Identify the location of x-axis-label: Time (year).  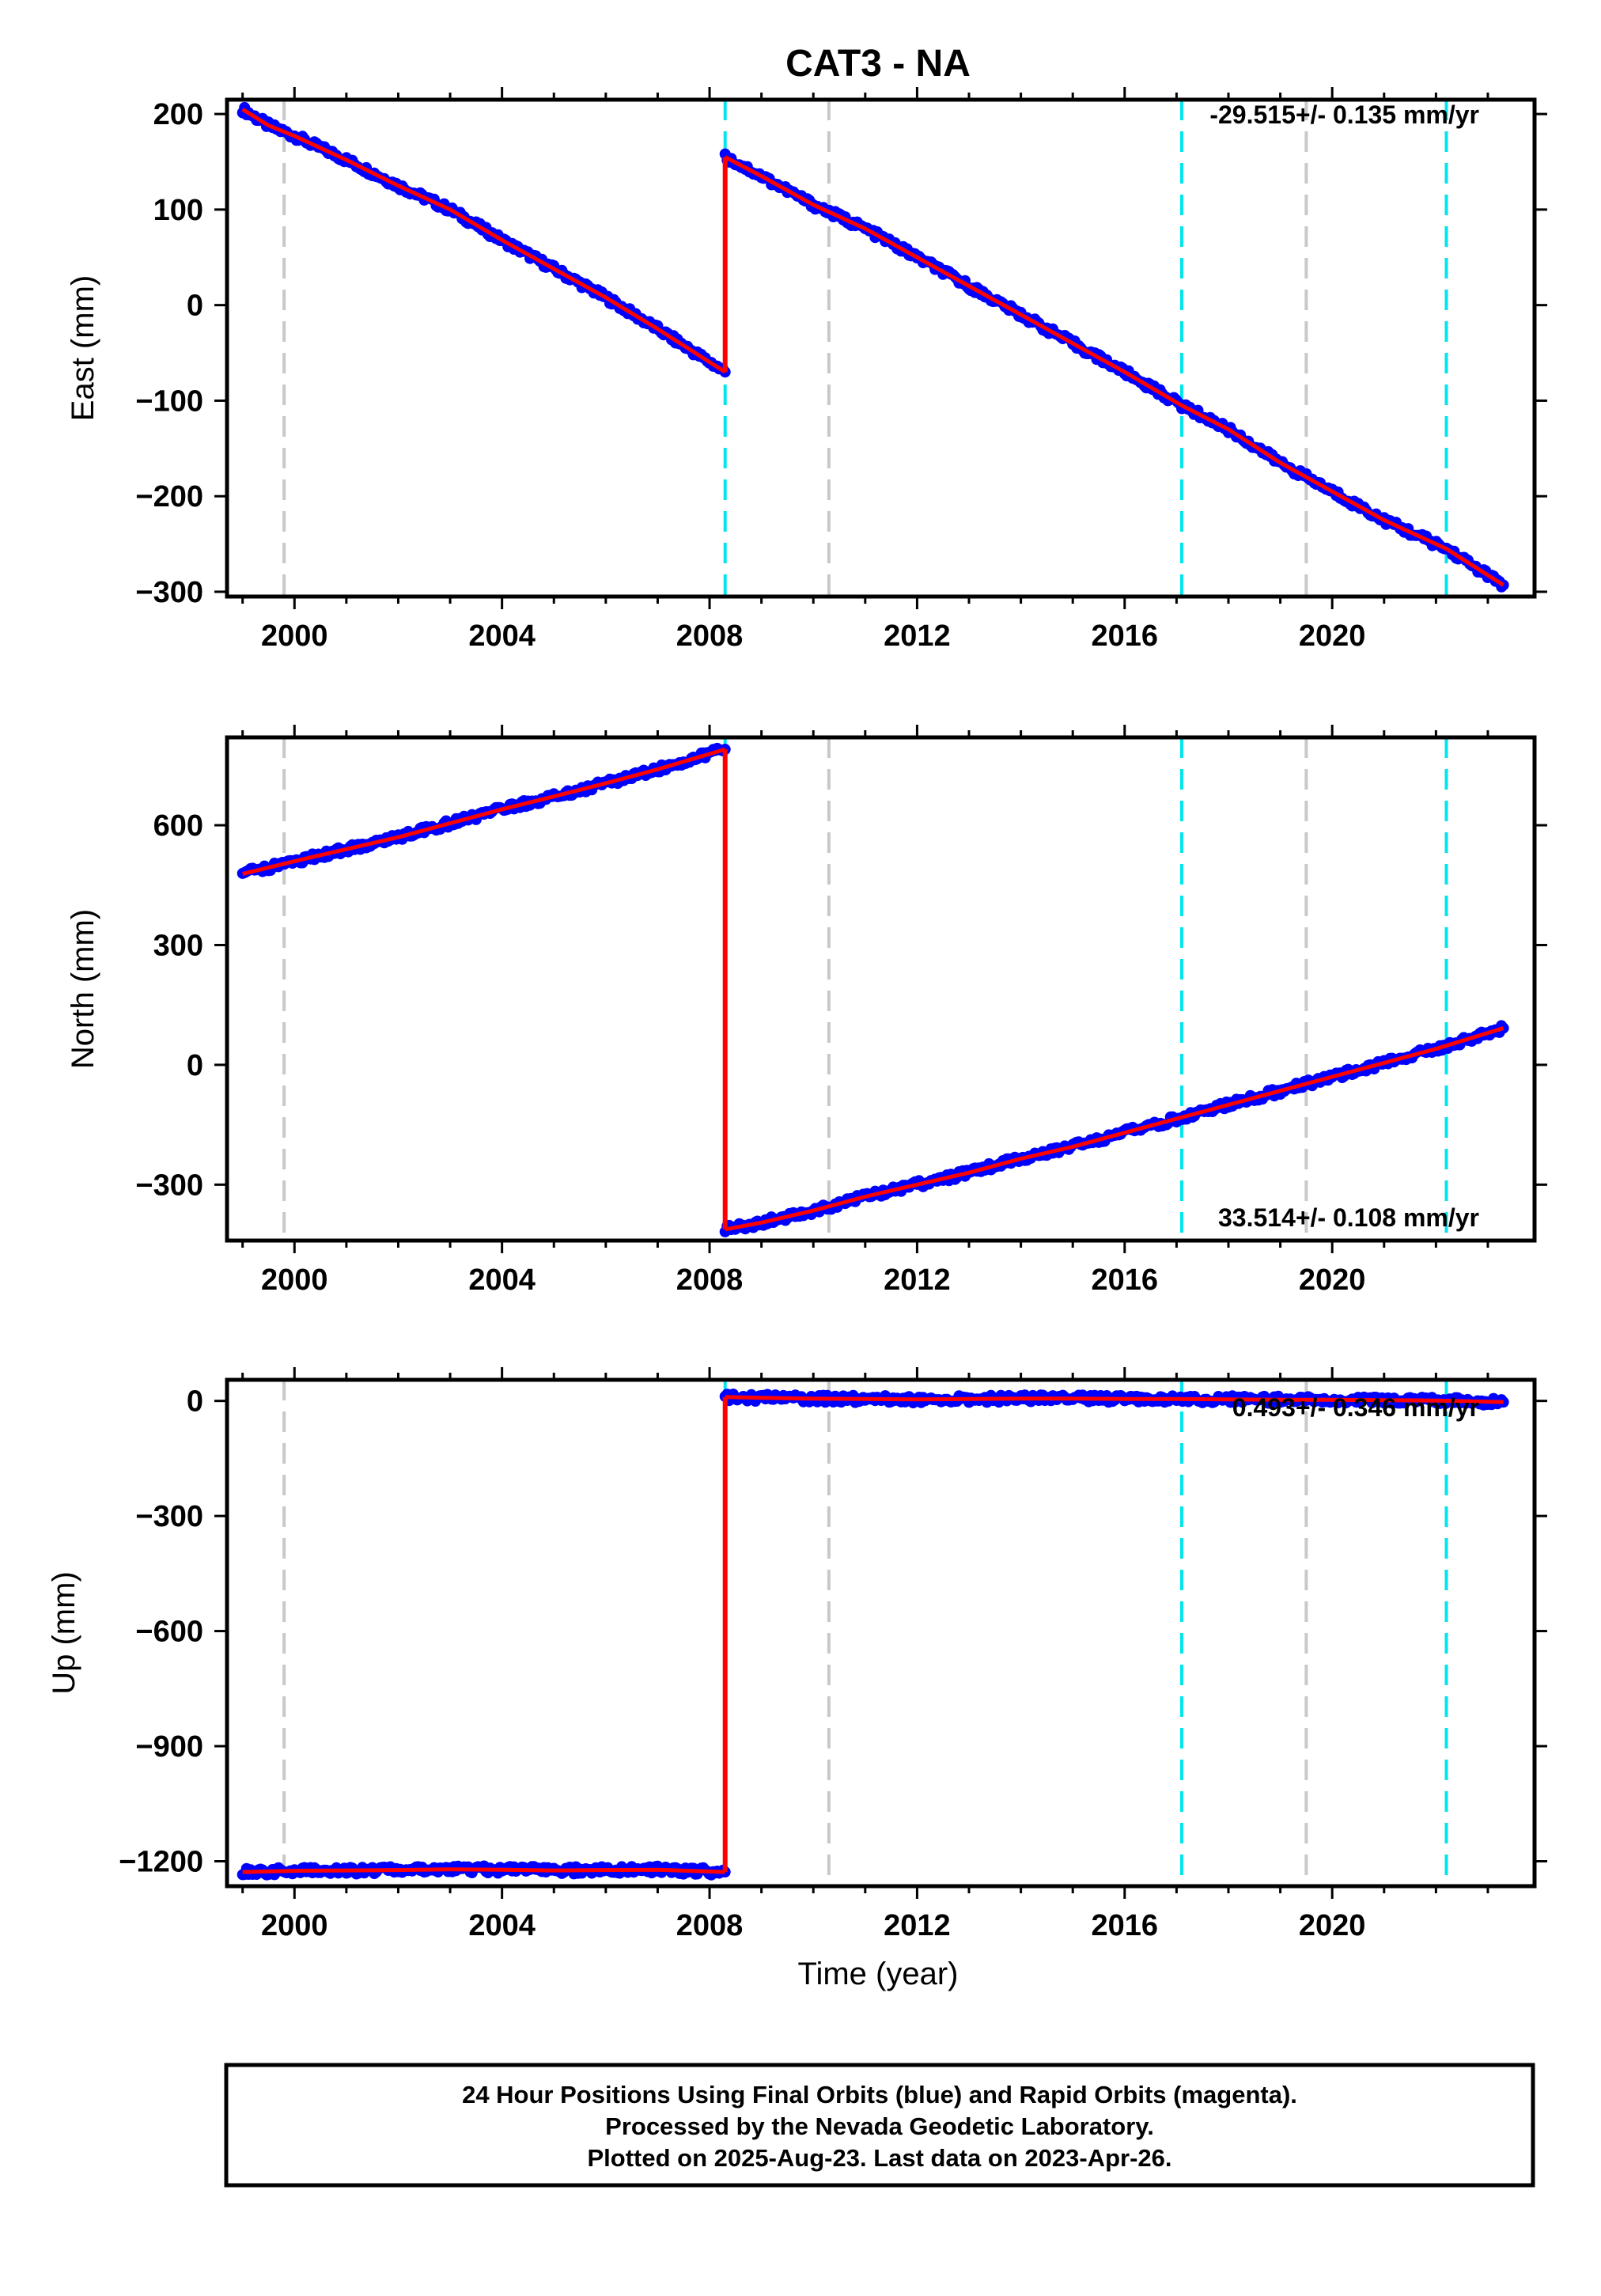
(879, 1974).